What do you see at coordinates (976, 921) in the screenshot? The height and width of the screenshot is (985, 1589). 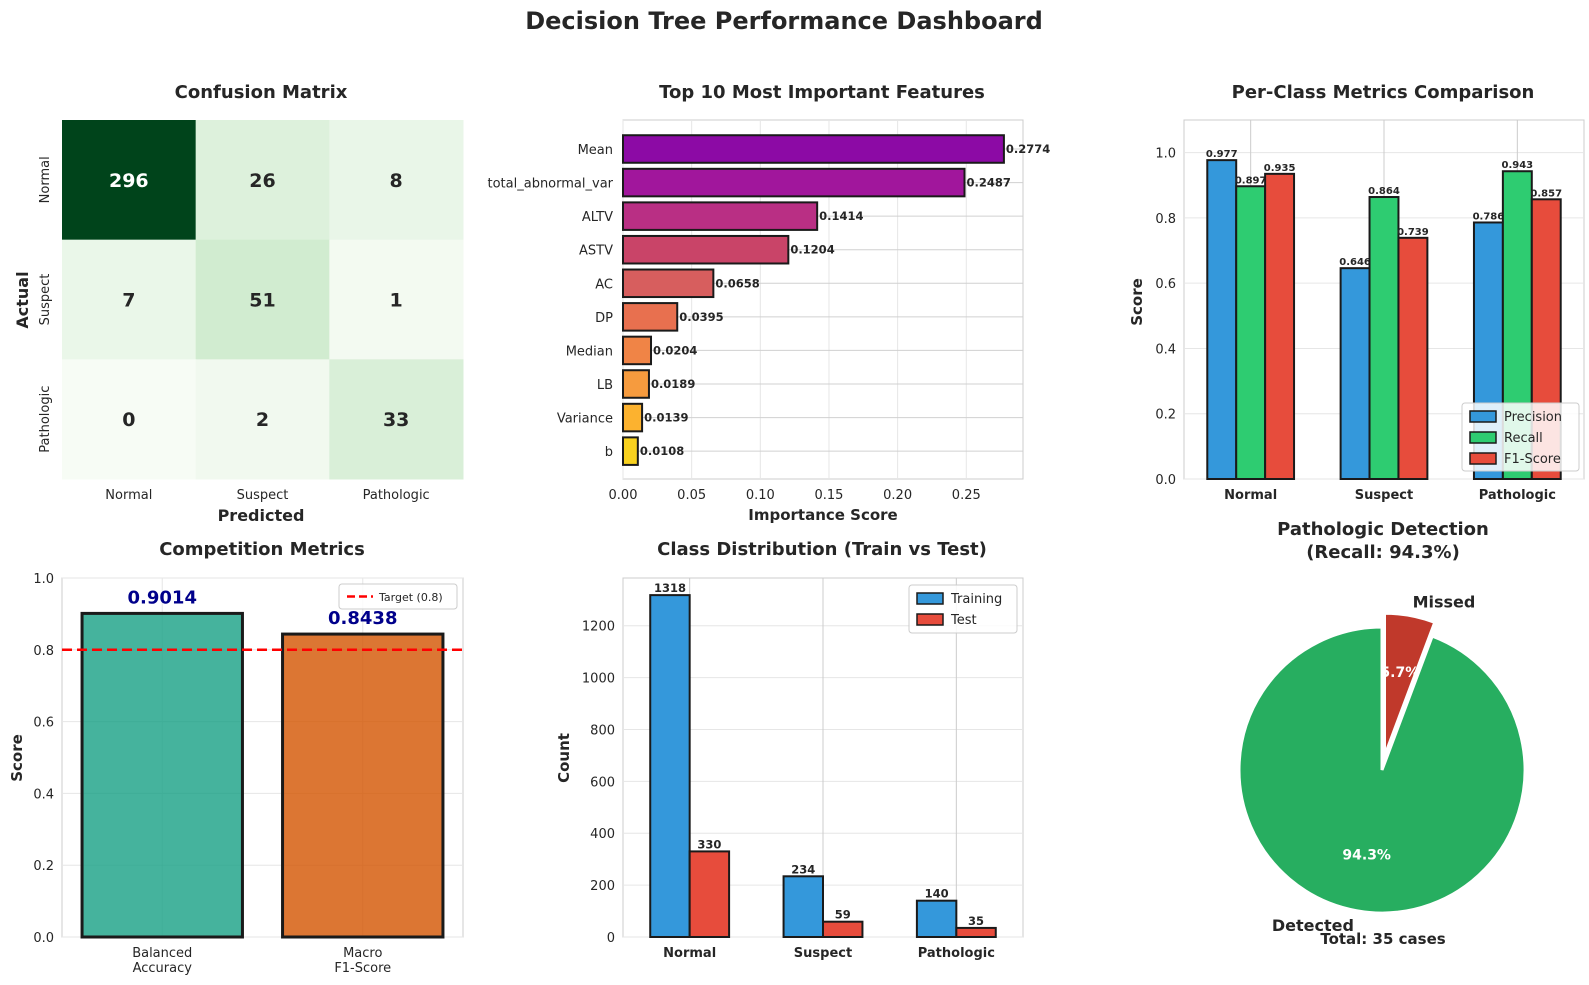 I see `distribution-bar-label: 35` at bounding box center [976, 921].